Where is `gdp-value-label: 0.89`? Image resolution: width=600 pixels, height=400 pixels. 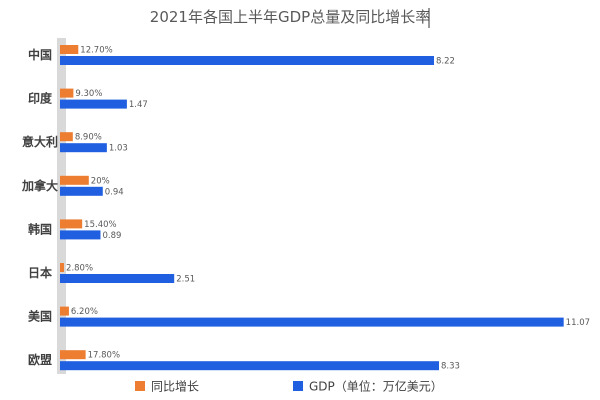 gdp-value-label: 0.89 is located at coordinates (111, 236).